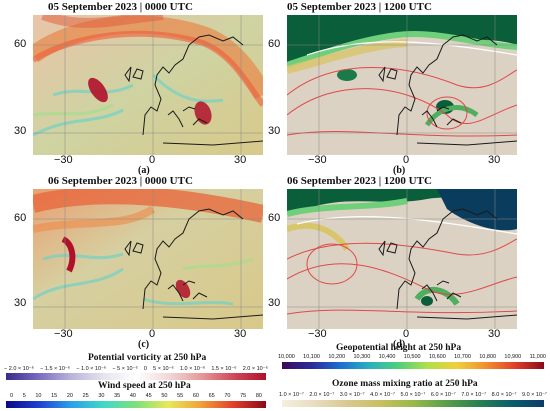  Describe the element at coordinates (55, 369) in the screenshot. I see `pv-tick: − 1.5 × 10⁻⁶` at that location.